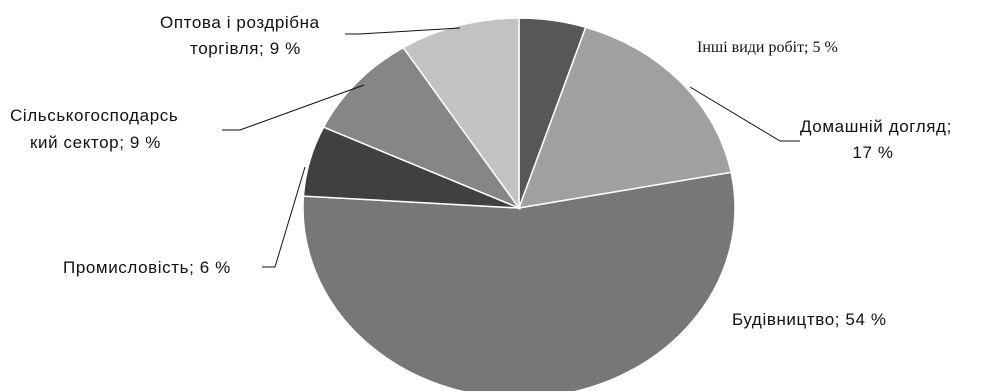  What do you see at coordinates (293, 107) in the screenshot?
I see `leader-line-silskohospodarskyi` at bounding box center [293, 107].